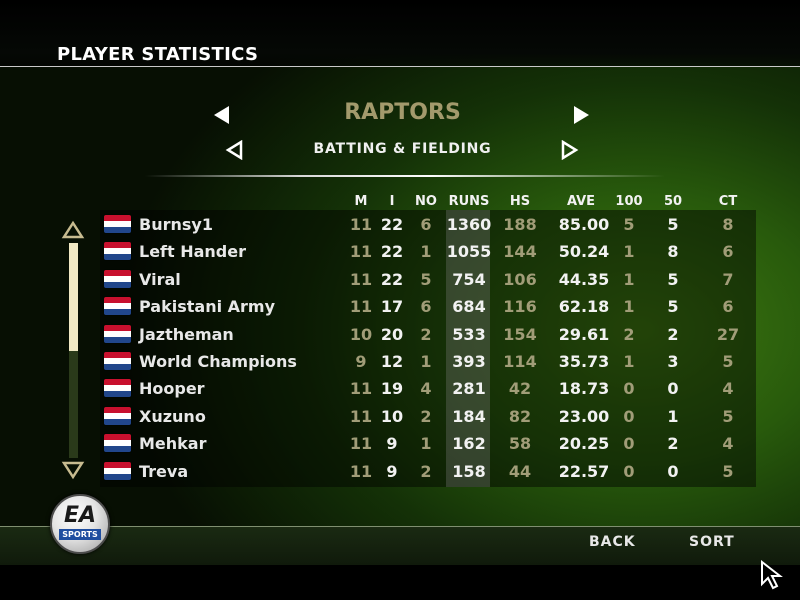 Image resolution: width=800 pixels, height=600 pixels. What do you see at coordinates (469, 279) in the screenshot?
I see `stat-runs: 754` at bounding box center [469, 279].